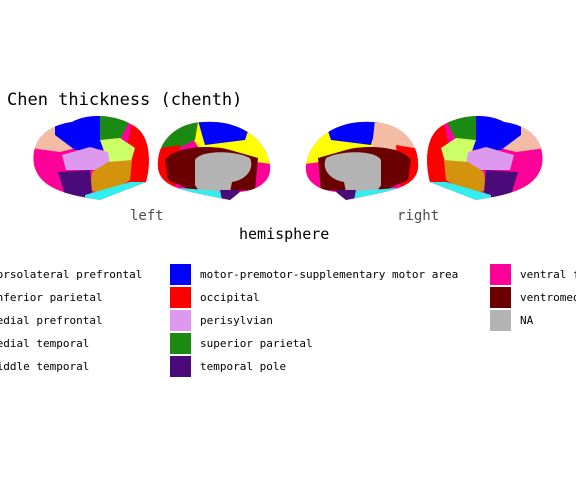  I want to click on right-medial-view, so click(362, 160).